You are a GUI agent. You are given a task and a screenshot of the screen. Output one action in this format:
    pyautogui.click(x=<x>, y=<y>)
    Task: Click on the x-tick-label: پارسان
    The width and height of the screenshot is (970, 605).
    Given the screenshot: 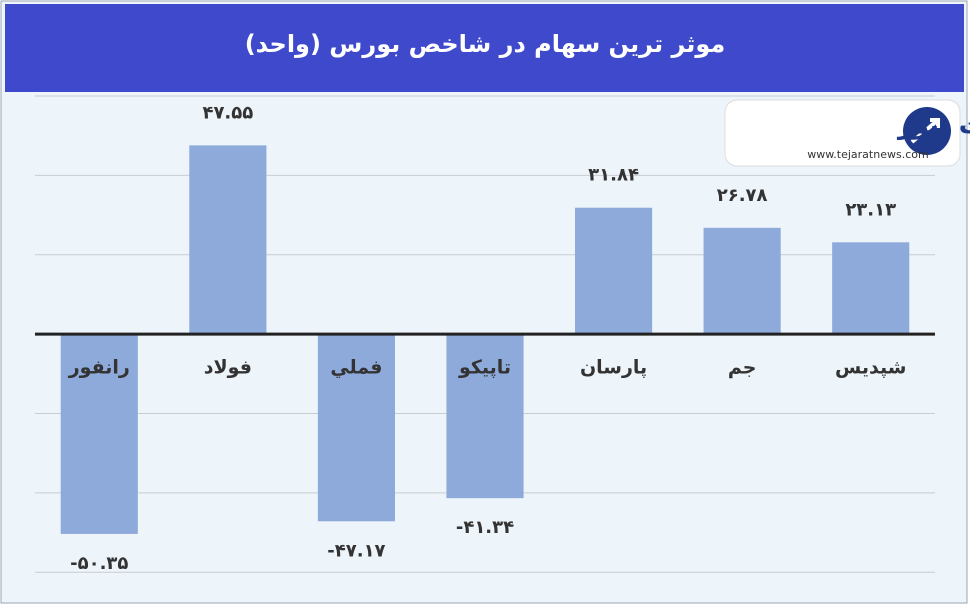 What is the action you would take?
    pyautogui.click(x=613, y=368)
    